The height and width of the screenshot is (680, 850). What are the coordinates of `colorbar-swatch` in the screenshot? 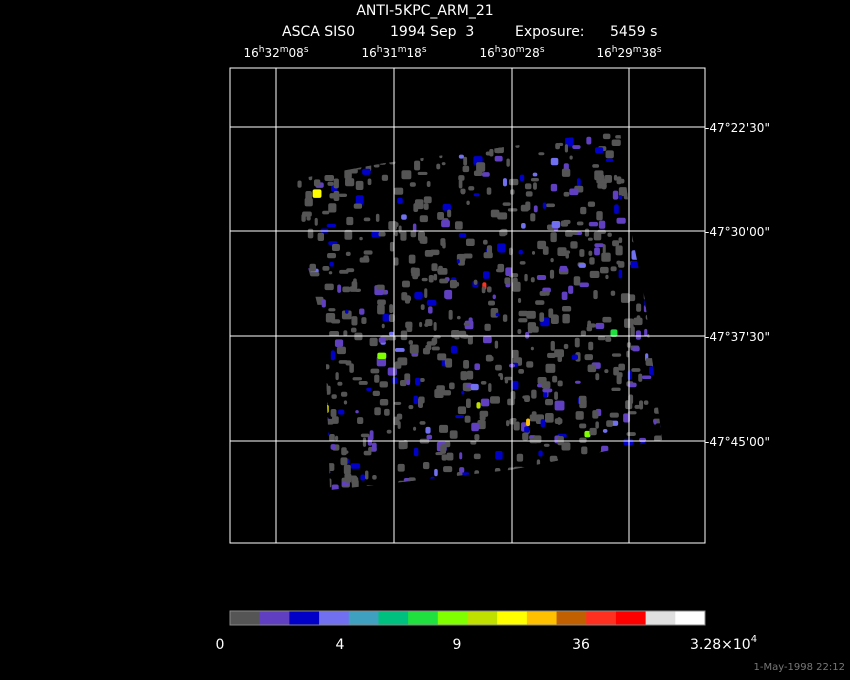 It's located at (660, 618).